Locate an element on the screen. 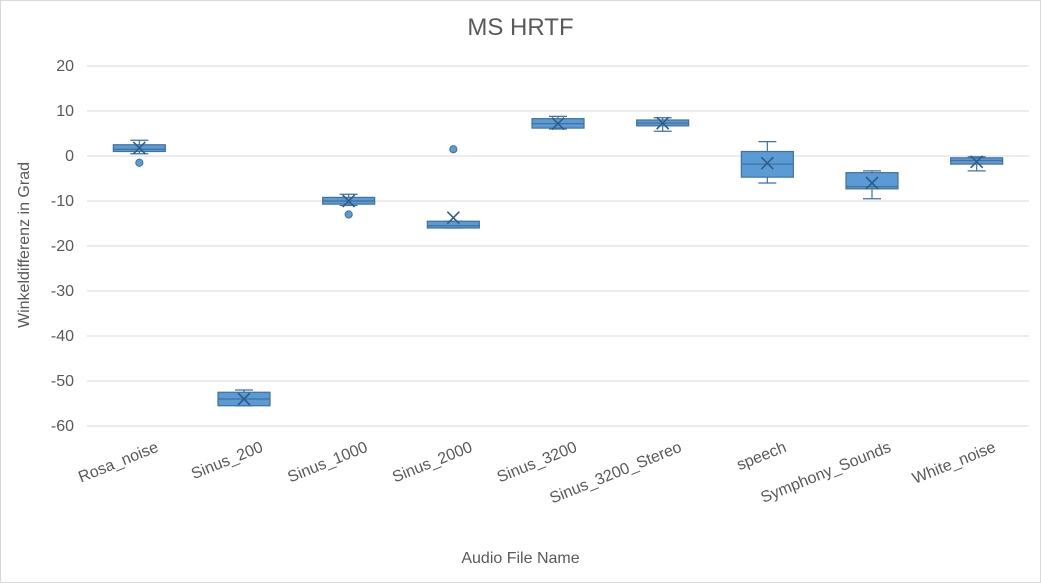 The image size is (1041, 583). chart-title: MS HRTF is located at coordinates (520, 27).